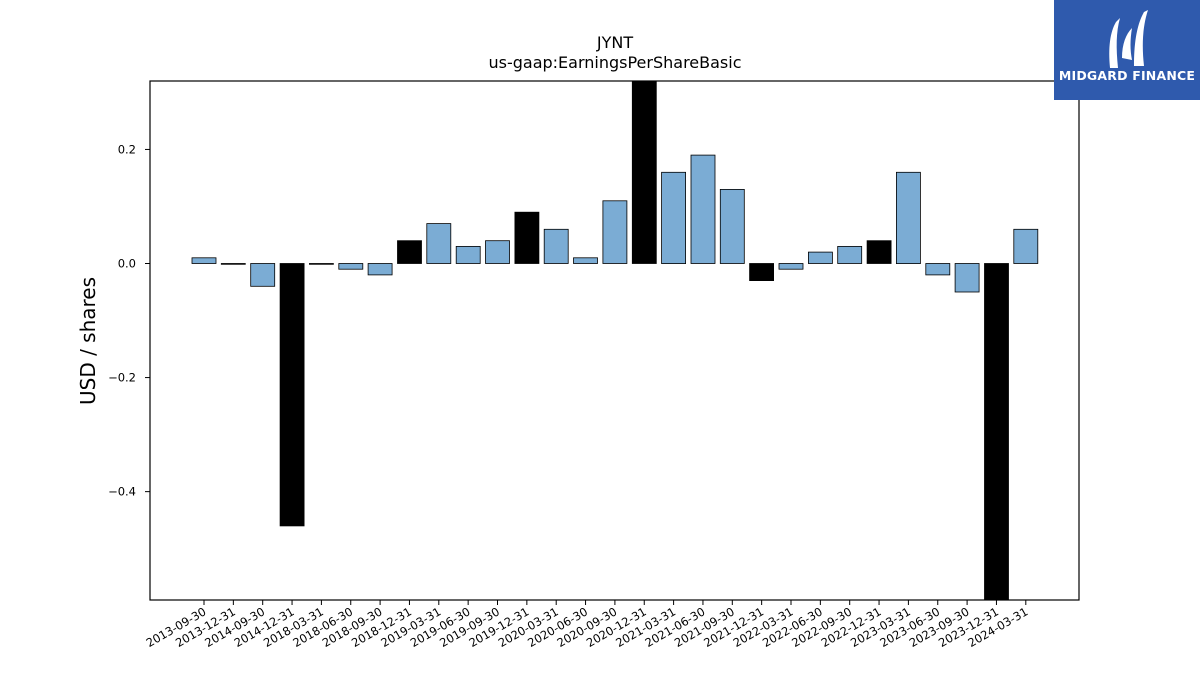  What do you see at coordinates (614, 62) in the screenshot?
I see `chart-subtitle: us-gaap:EarningsPerShareBasic` at bounding box center [614, 62].